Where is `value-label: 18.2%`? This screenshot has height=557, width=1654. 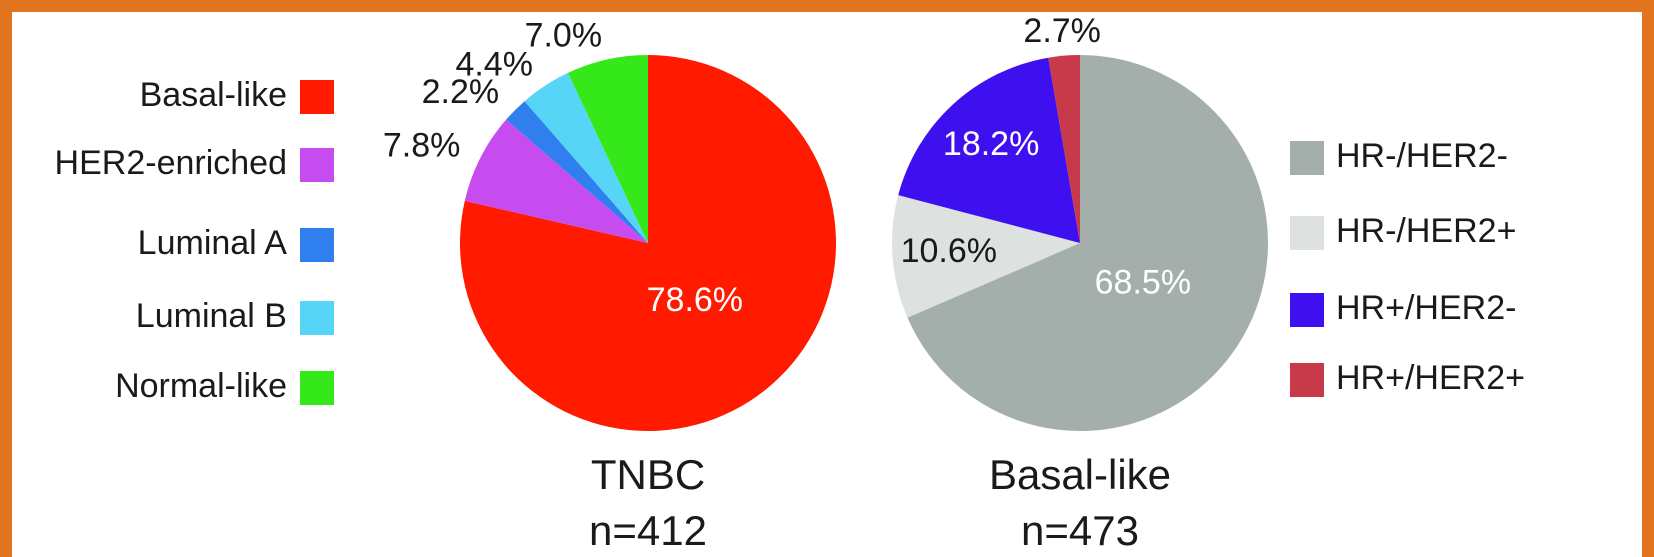
value-label: 18.2% is located at coordinates (991, 144).